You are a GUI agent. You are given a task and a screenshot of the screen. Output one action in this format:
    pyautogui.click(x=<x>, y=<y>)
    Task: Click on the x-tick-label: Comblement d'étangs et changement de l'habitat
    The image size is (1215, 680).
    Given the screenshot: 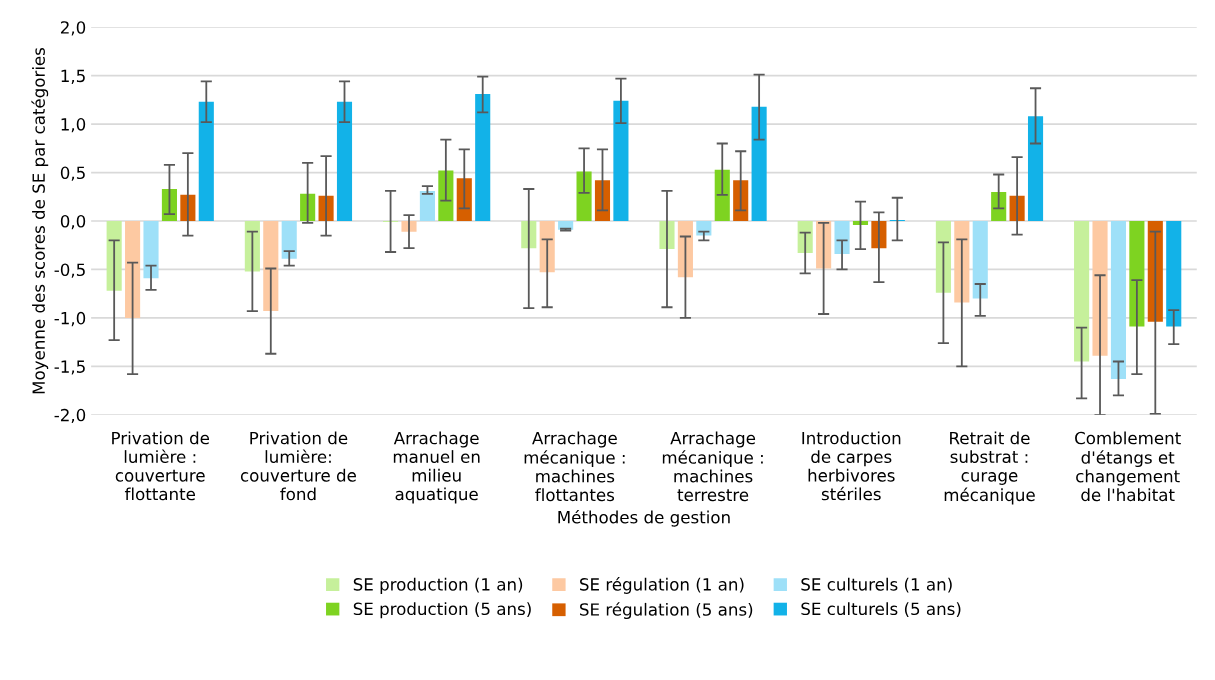 What is the action you would take?
    pyautogui.click(x=1128, y=466)
    